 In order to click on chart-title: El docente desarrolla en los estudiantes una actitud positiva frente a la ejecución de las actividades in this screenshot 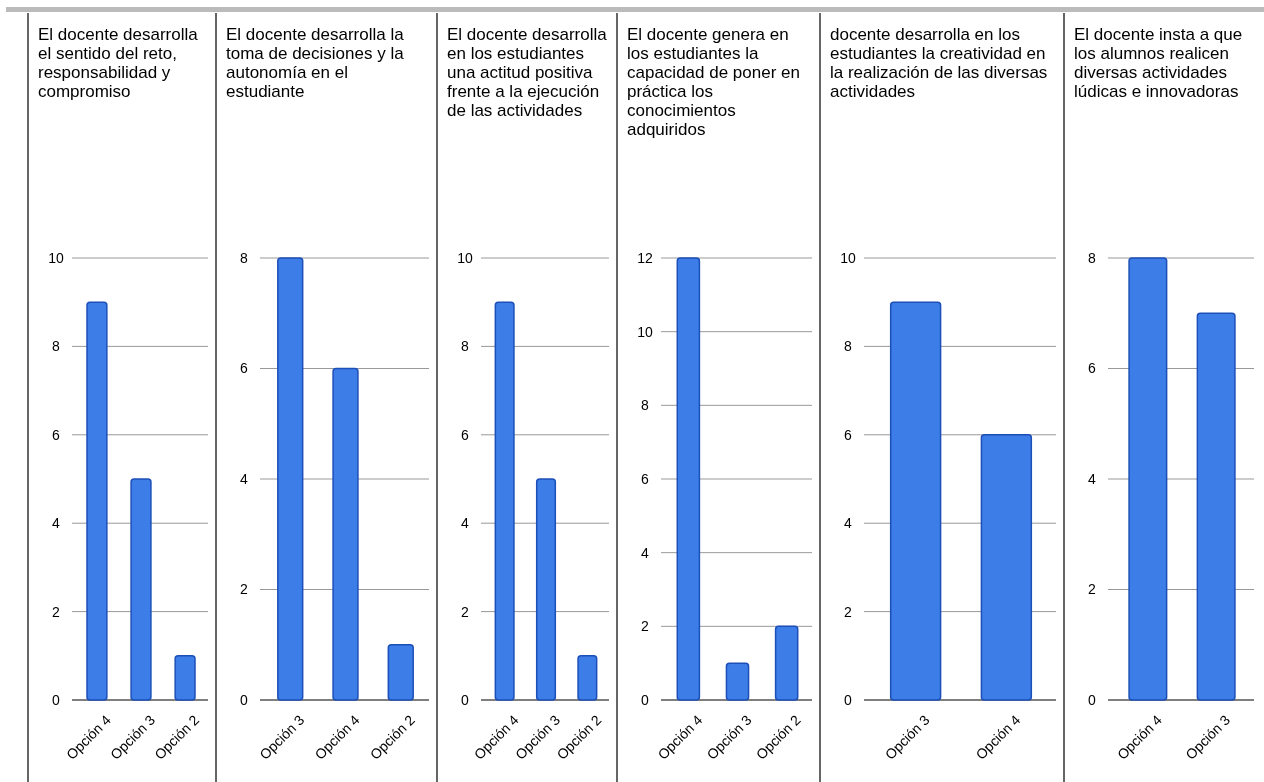, I will do `click(527, 72)`.